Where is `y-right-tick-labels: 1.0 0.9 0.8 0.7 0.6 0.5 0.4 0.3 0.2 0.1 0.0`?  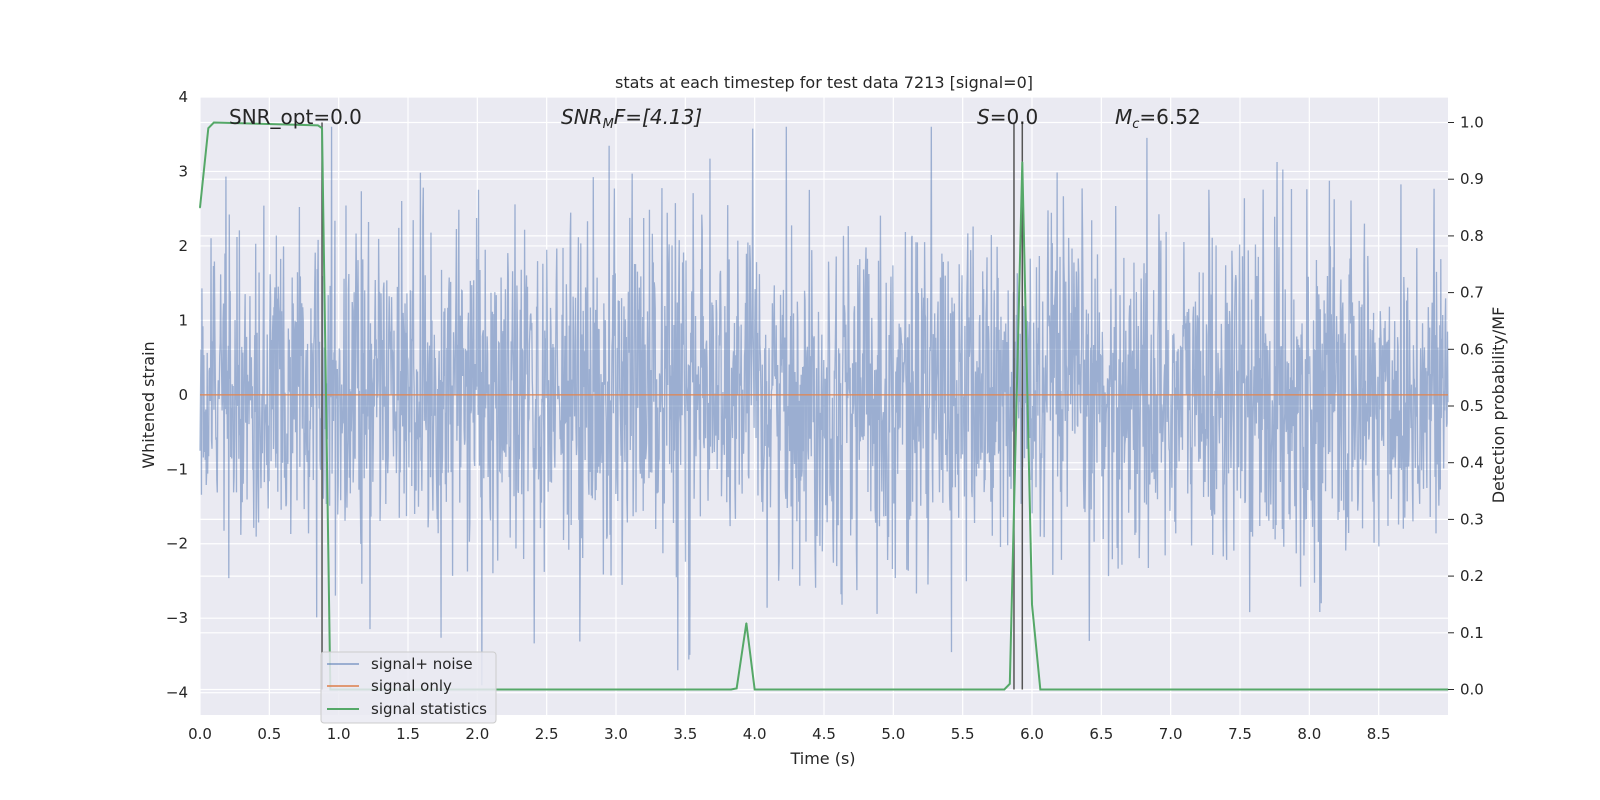
y-right-tick-labels: 1.0 0.9 0.8 0.7 0.6 0.5 0.4 0.3 0.2 0.1 0.0 is located at coordinates (1466, 406).